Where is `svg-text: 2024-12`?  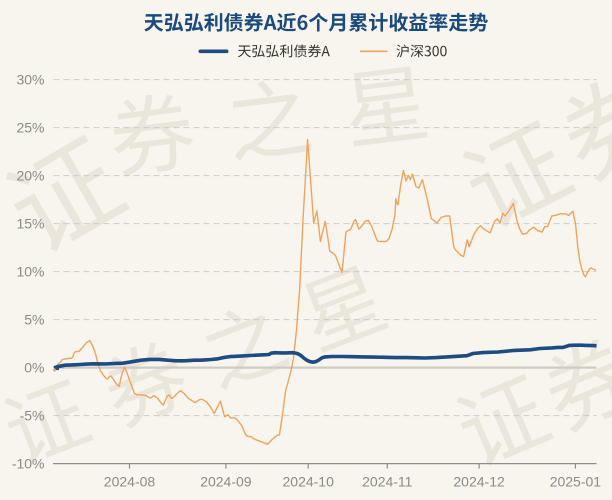
svg-text: 2024-12 is located at coordinates (479, 482).